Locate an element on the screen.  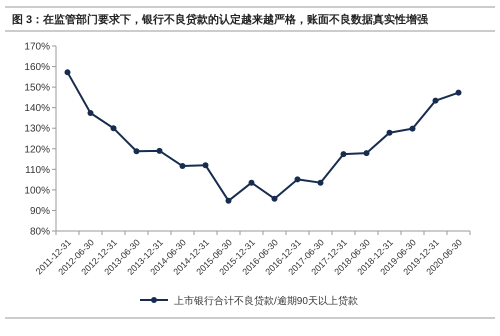
y-tick-label: 130% is located at coordinates (37, 129).